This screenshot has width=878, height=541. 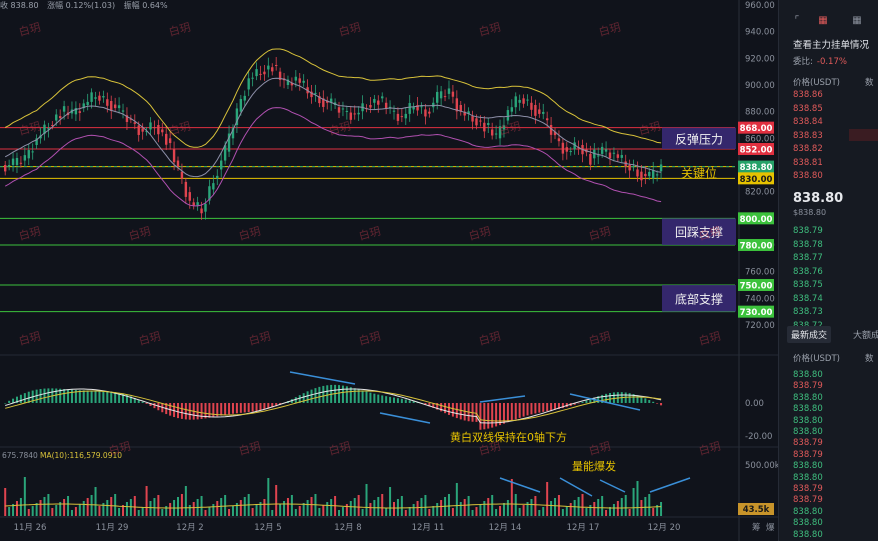 What do you see at coordinates (797, 20) in the screenshot?
I see `bookmark-icon: ⌜` at bounding box center [797, 20].